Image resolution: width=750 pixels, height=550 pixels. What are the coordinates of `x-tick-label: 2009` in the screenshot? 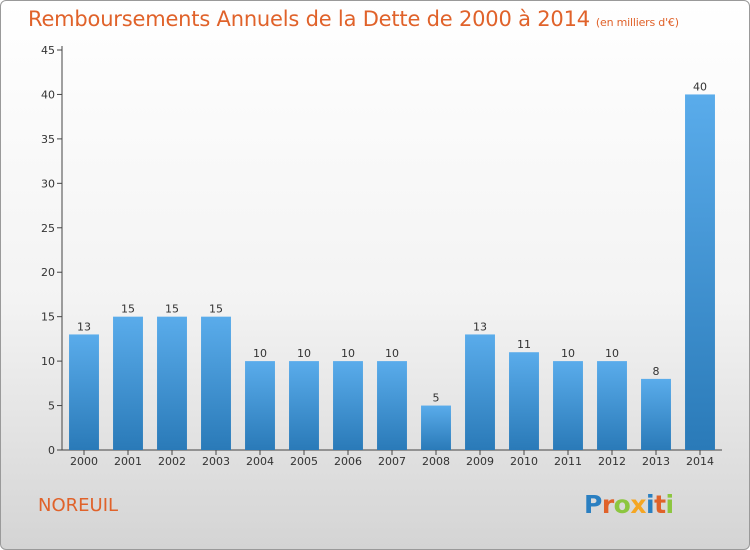 It's located at (480, 461).